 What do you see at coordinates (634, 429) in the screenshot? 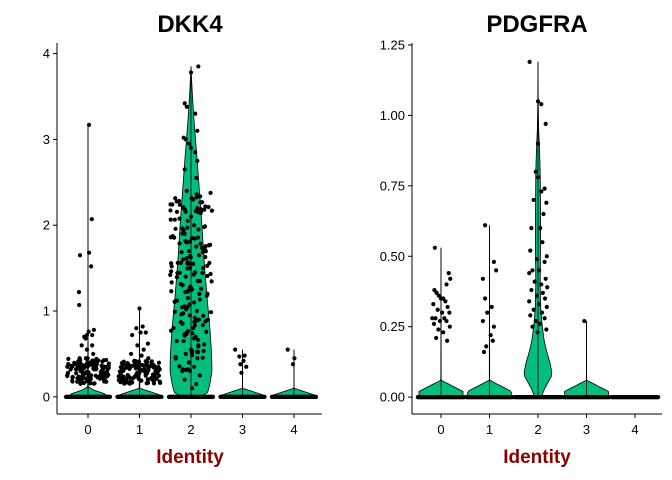
I see `x-tick-label: 4` at bounding box center [634, 429].